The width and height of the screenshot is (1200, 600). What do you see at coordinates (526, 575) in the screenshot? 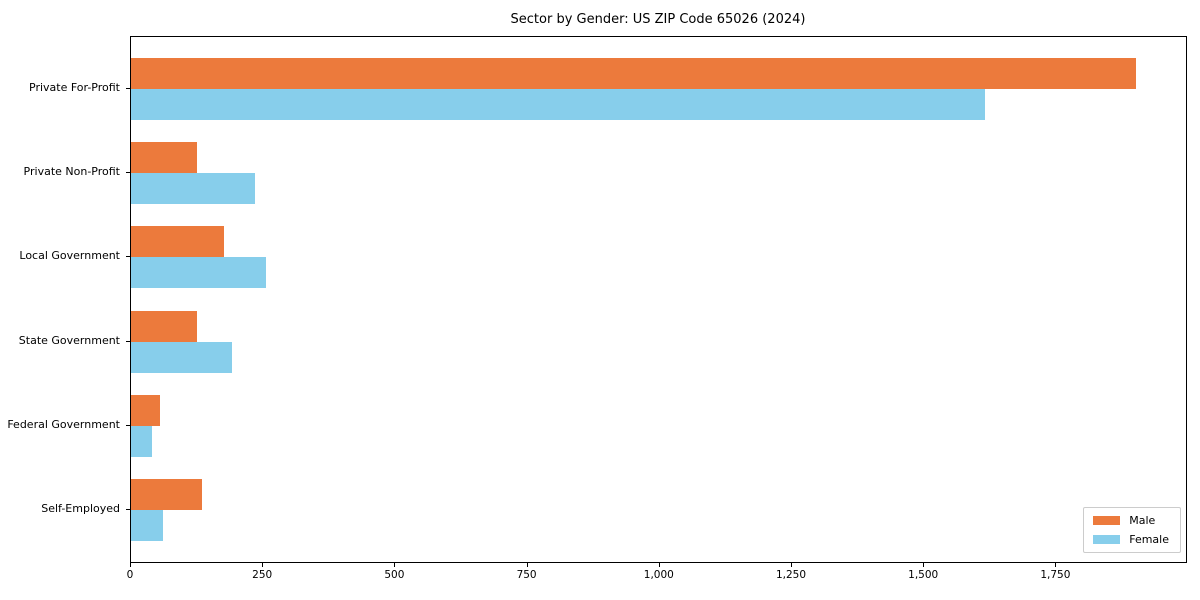
I see `x-tick-label-750: 750` at bounding box center [526, 575].